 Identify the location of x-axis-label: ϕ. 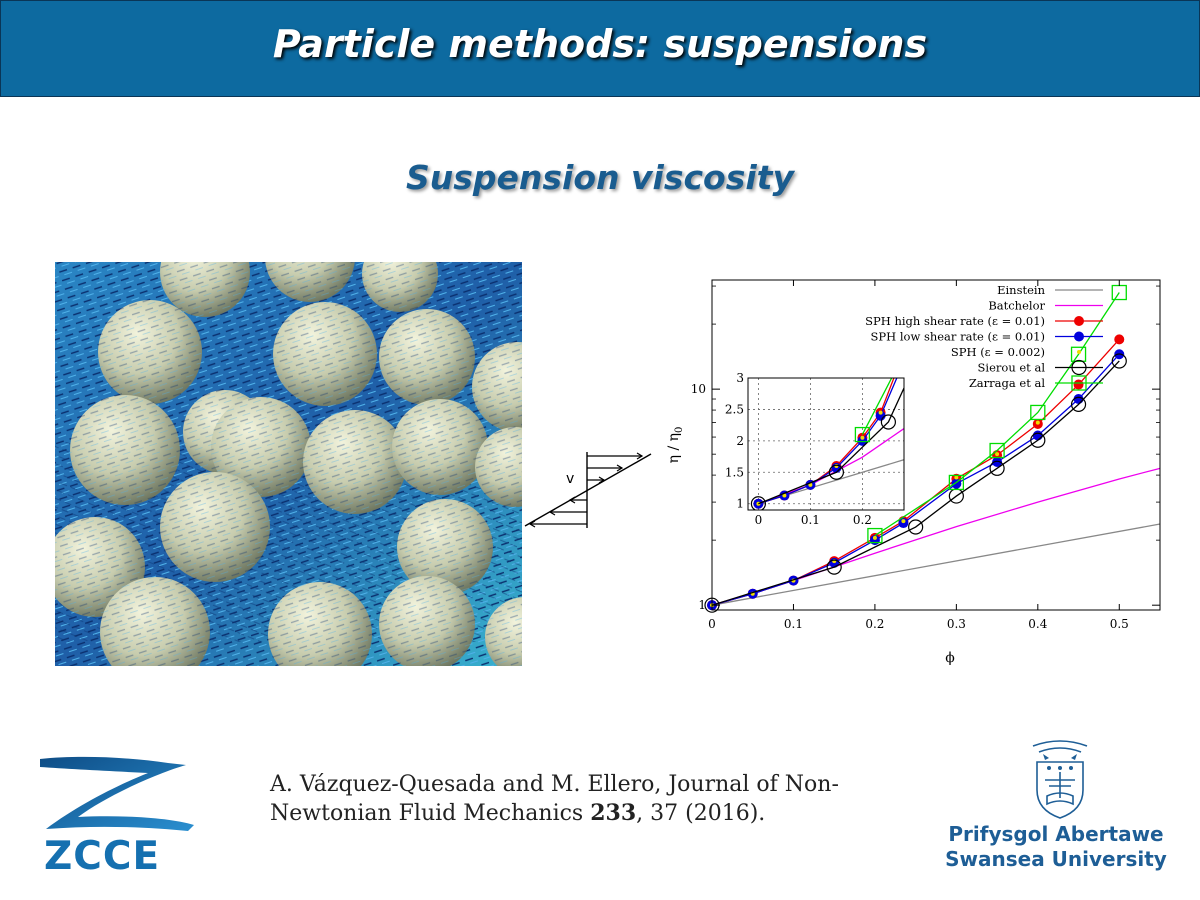
(950, 658).